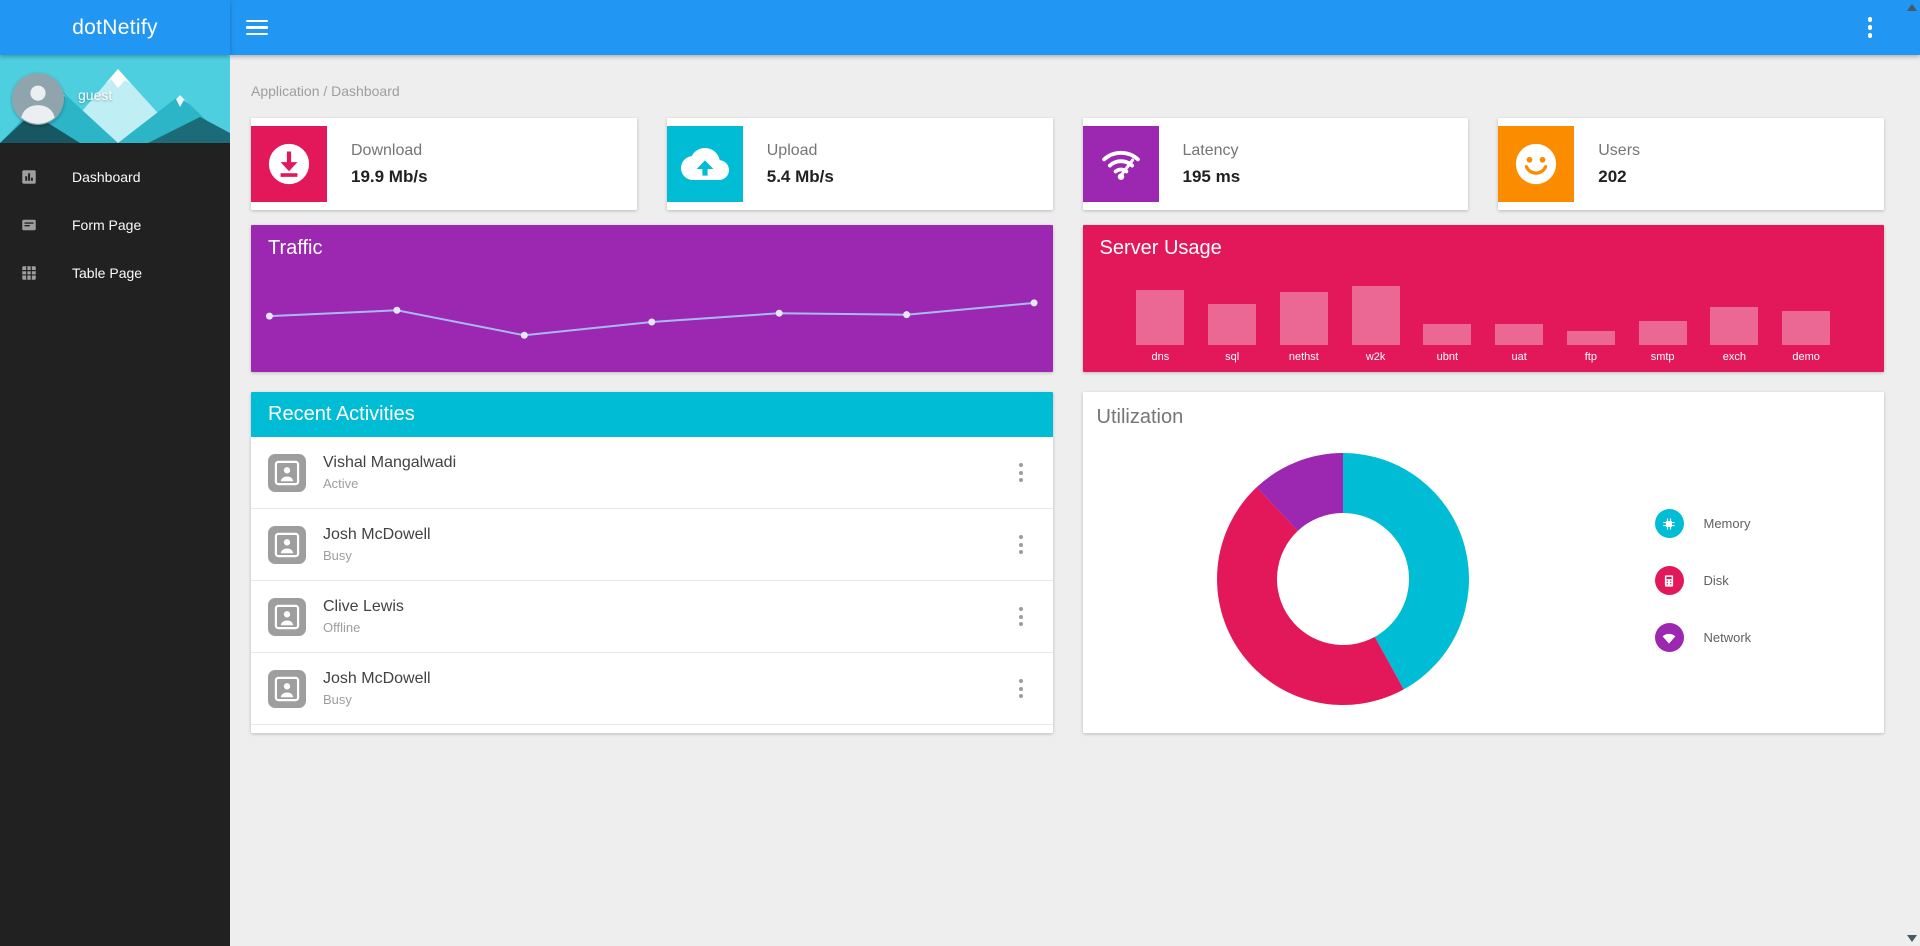 Image resolution: width=1920 pixels, height=946 pixels. What do you see at coordinates (1448, 344) in the screenshot?
I see `server-bar-ubnt: ubnt` at bounding box center [1448, 344].